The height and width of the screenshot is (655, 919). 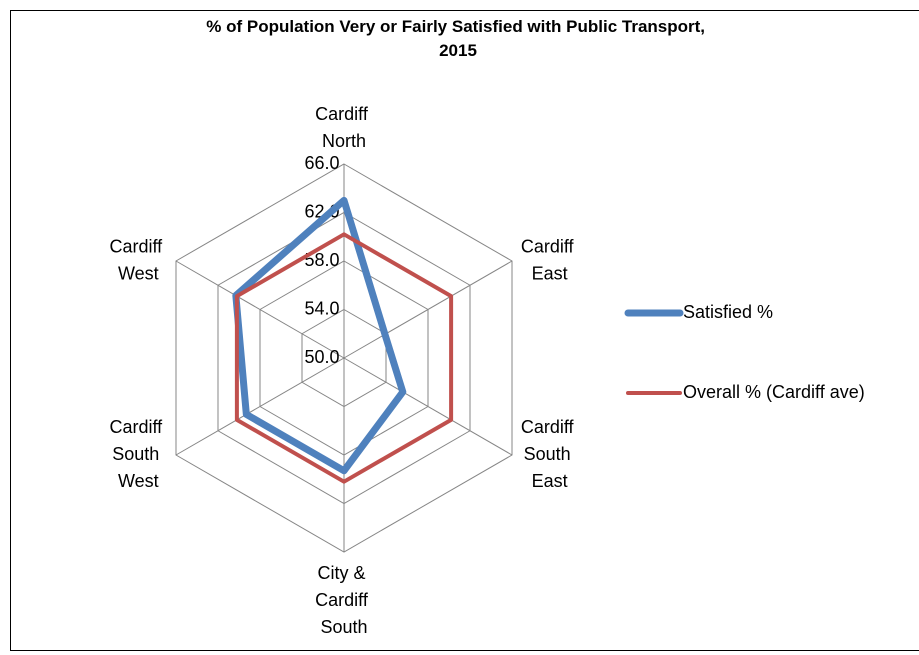 What do you see at coordinates (138, 454) in the screenshot?
I see `category-label: Cardiff South West` at bounding box center [138, 454].